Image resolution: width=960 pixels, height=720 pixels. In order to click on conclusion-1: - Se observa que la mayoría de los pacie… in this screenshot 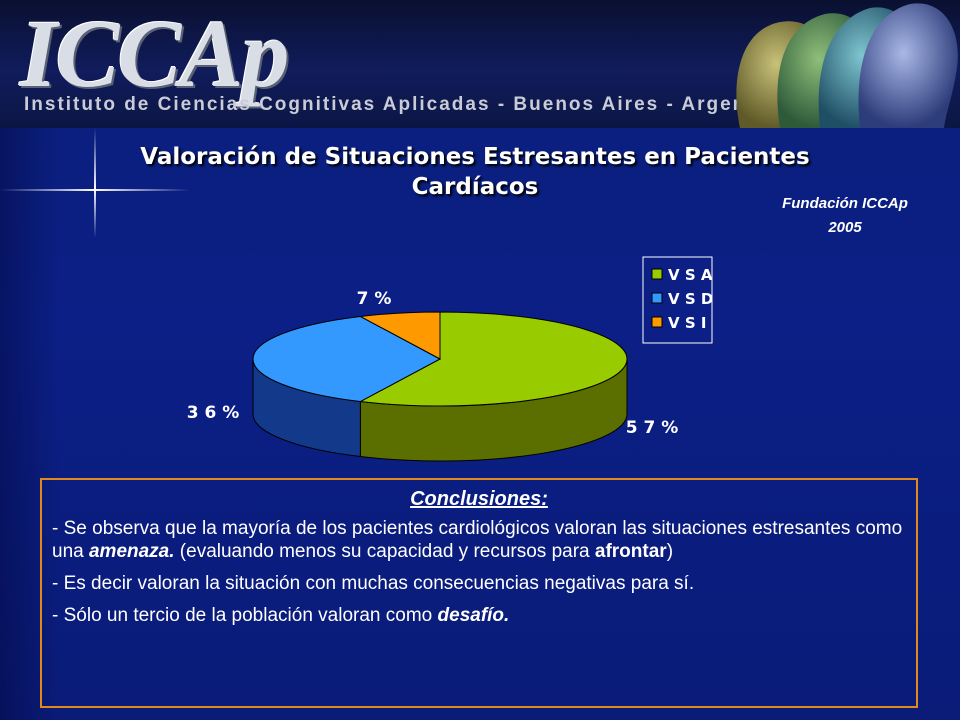, I will do `click(477, 540)`.